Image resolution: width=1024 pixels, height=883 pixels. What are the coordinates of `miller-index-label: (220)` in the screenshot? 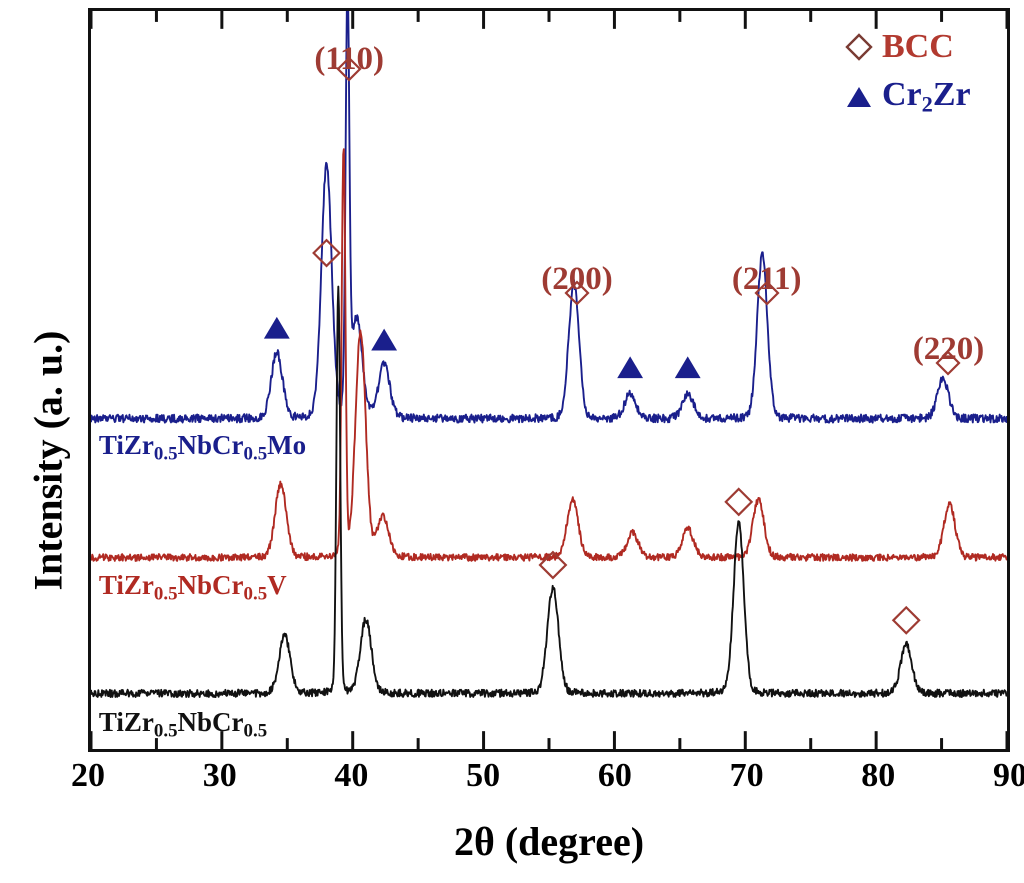 It's located at (948, 349).